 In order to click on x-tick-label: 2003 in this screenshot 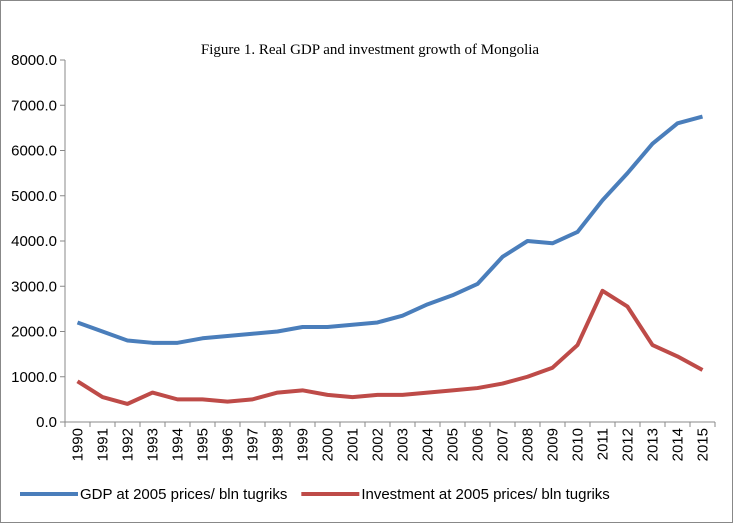, I will do `click(403, 444)`.